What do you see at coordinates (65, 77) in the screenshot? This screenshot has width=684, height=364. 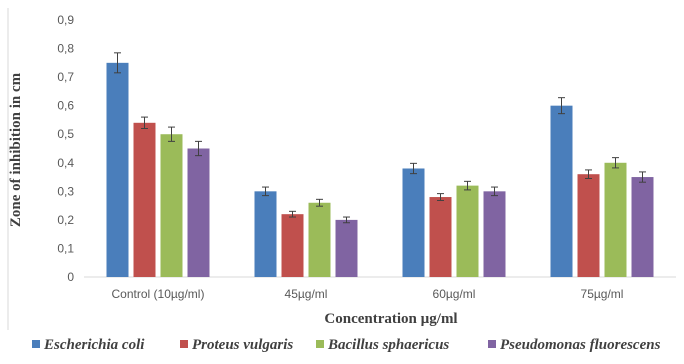 I see `y-tick-label: 0,7` at bounding box center [65, 77].